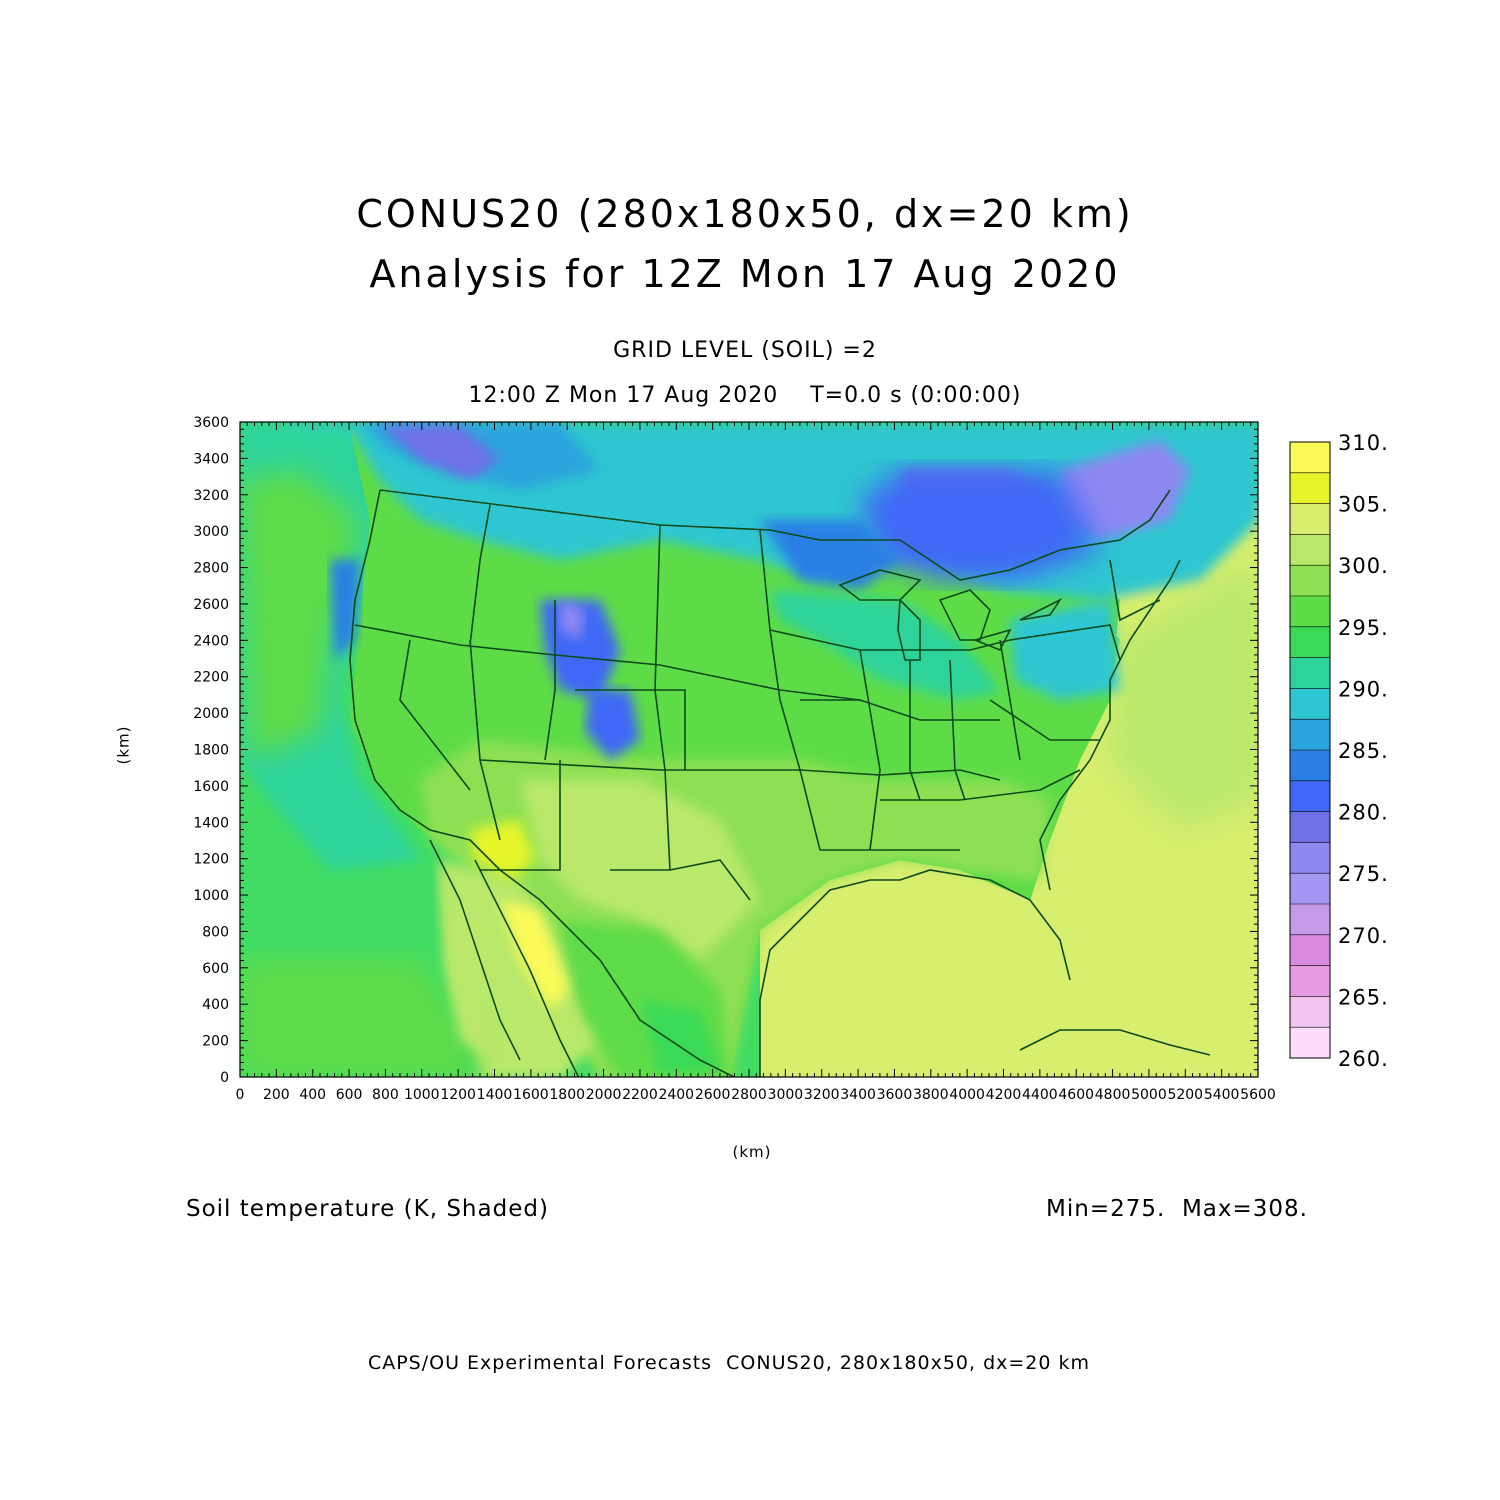 The image size is (1500, 1500). Describe the element at coordinates (531, 1095) in the screenshot. I see `x-tick-label: 1600` at that location.